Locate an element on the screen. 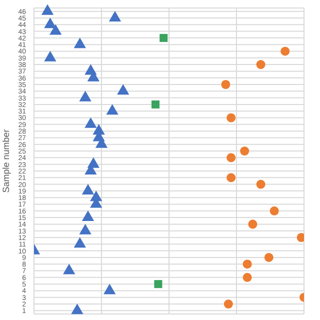 This screenshot has width=320, height=320. y-axis-title: Sample number is located at coordinates (6, 161).